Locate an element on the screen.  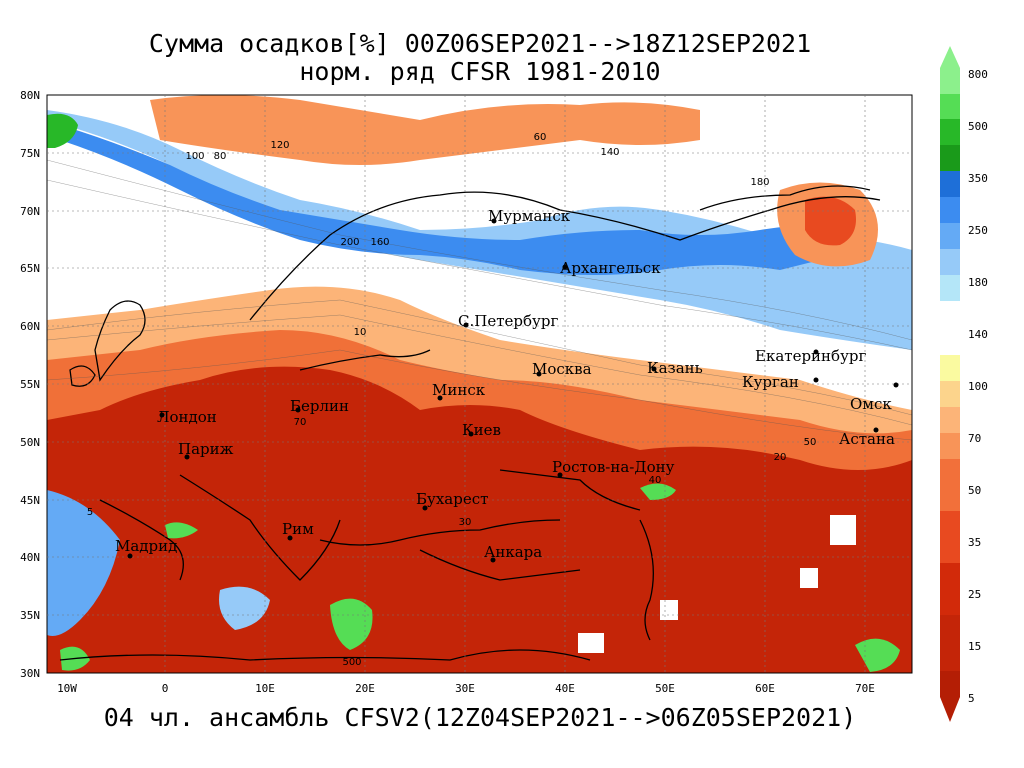
city-label: Москва is located at coordinates (562, 369).